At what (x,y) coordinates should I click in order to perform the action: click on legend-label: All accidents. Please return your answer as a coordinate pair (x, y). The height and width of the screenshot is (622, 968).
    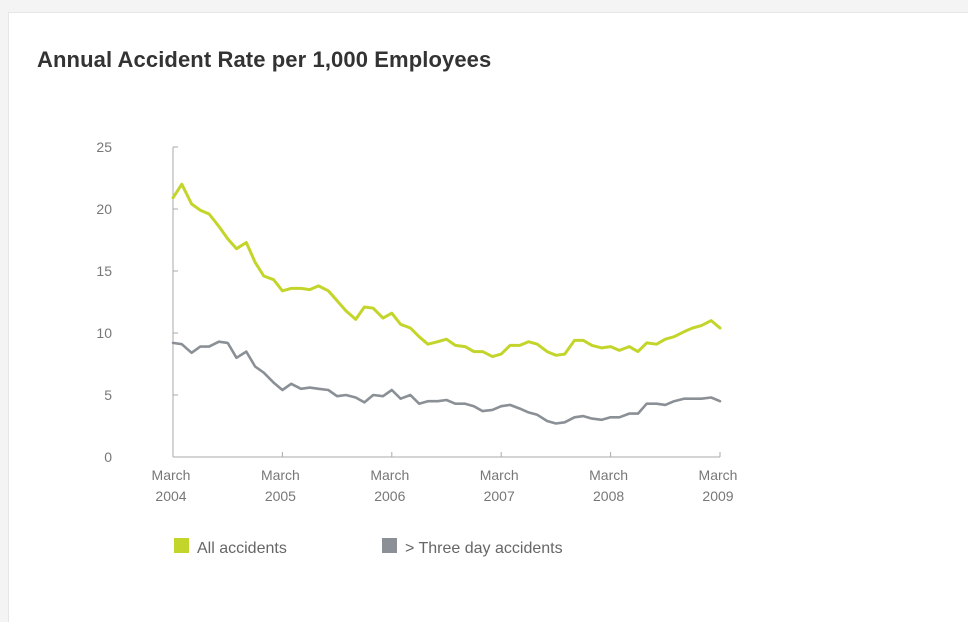
    Looking at the image, I should click on (242, 548).